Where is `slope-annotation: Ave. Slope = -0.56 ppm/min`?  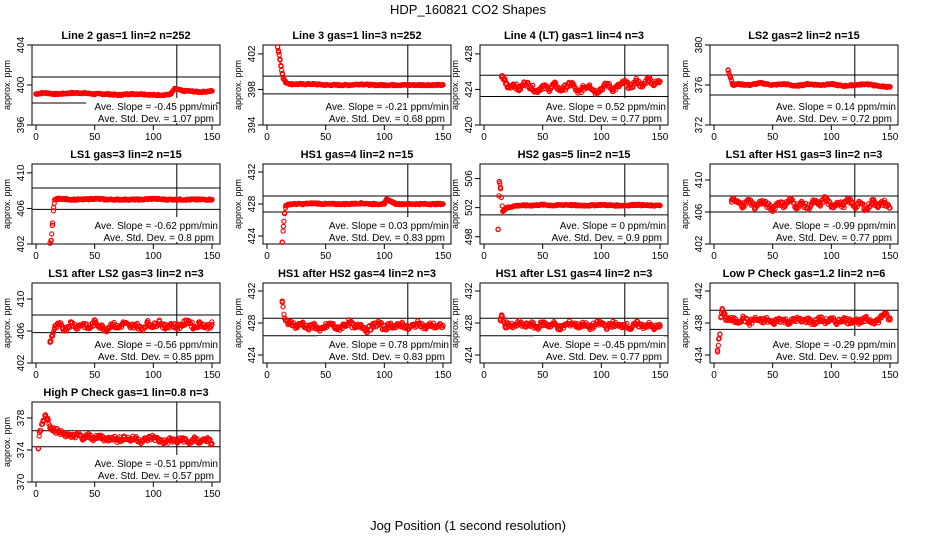 slope-annotation: Ave. Slope = -0.56 ppm/min is located at coordinates (157, 345).